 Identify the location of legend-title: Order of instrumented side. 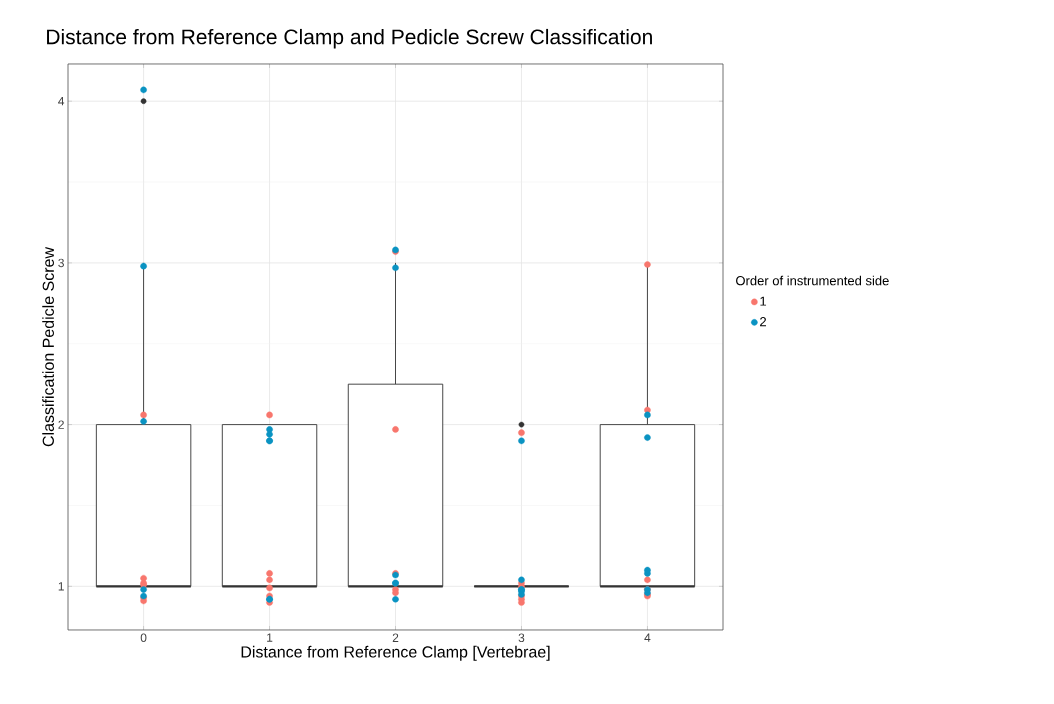
(812, 280).